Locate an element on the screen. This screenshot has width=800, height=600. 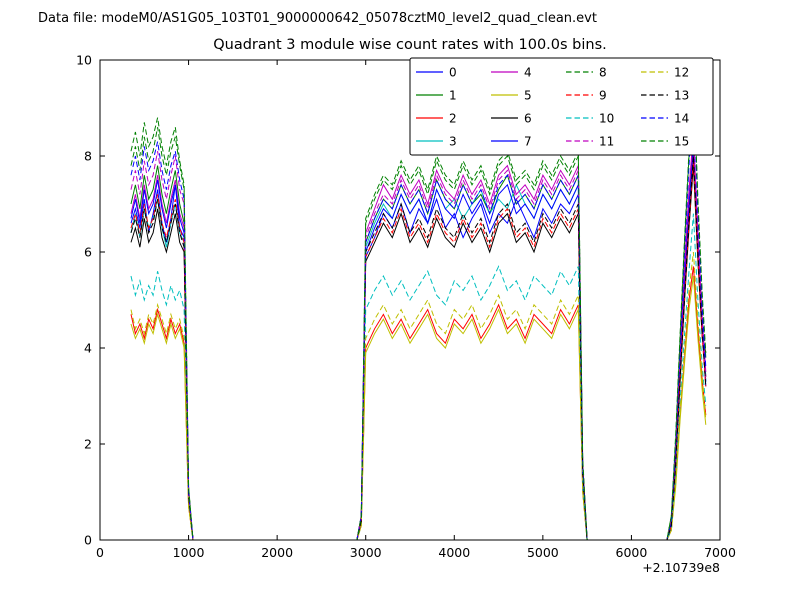
x-tick-label: 5000 is located at coordinates (543, 552).